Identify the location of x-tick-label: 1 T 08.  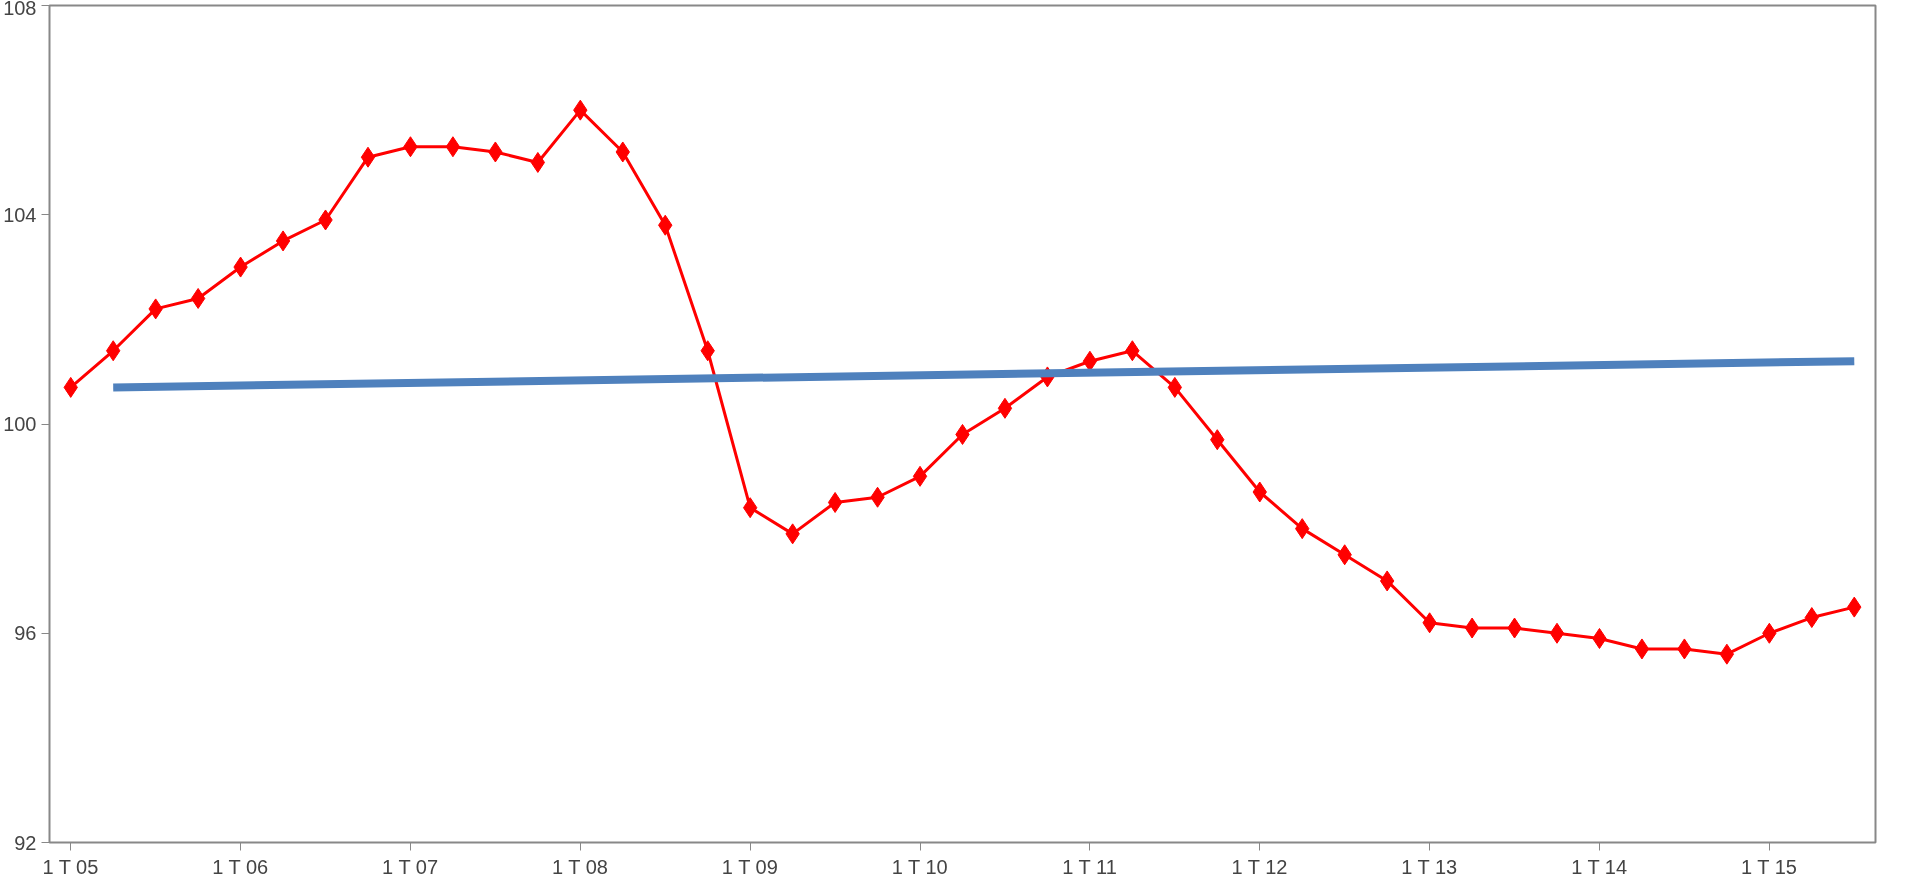
(579, 866).